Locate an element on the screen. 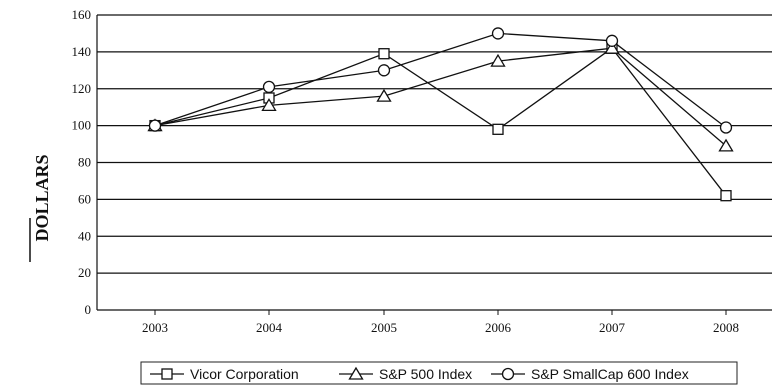 The width and height of the screenshot is (772, 385). y-tick-label: 0 is located at coordinates (88, 309).